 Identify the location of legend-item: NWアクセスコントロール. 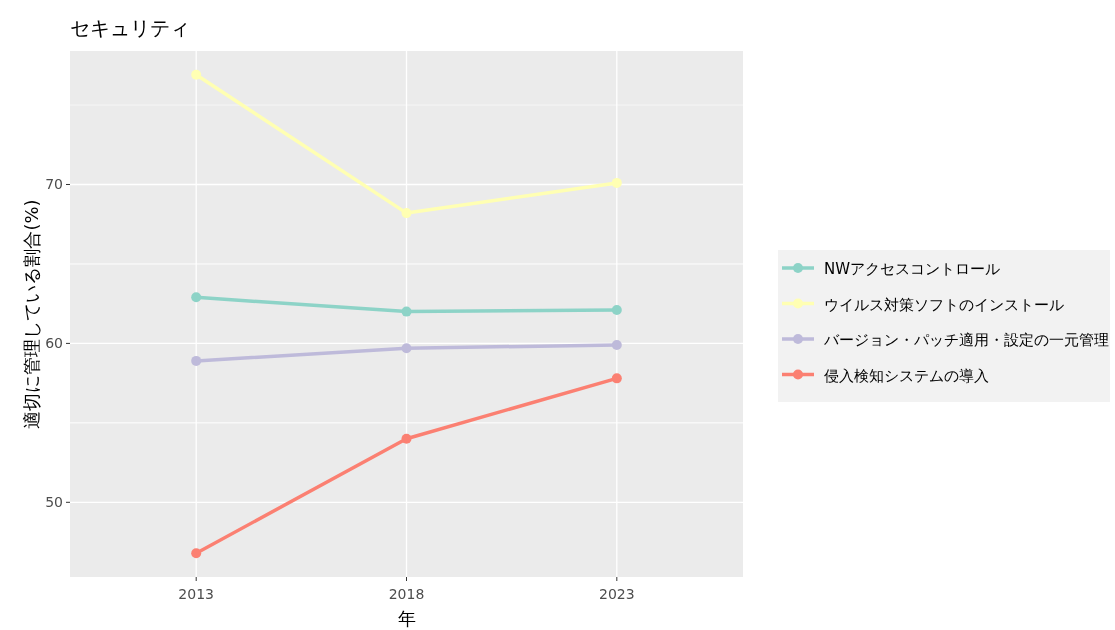
(891, 269).